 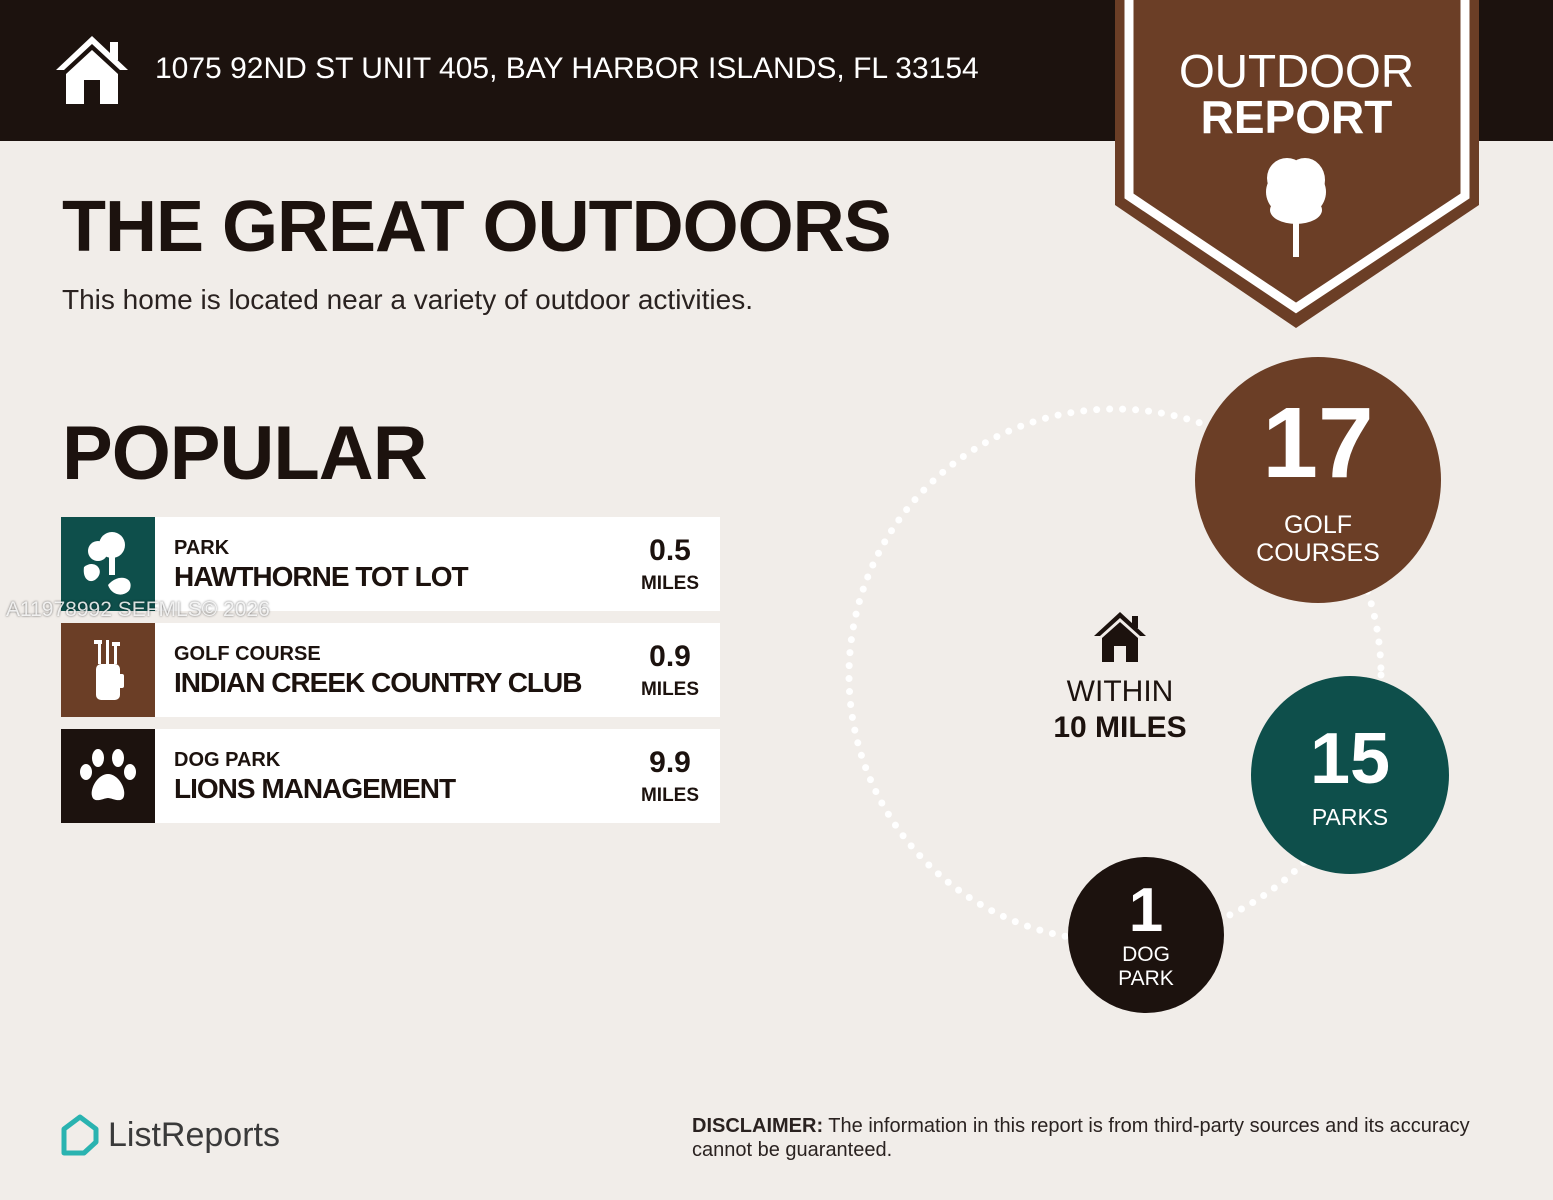 I want to click on item-name: HAWTHORNE TOT LOT, so click(x=321, y=576).